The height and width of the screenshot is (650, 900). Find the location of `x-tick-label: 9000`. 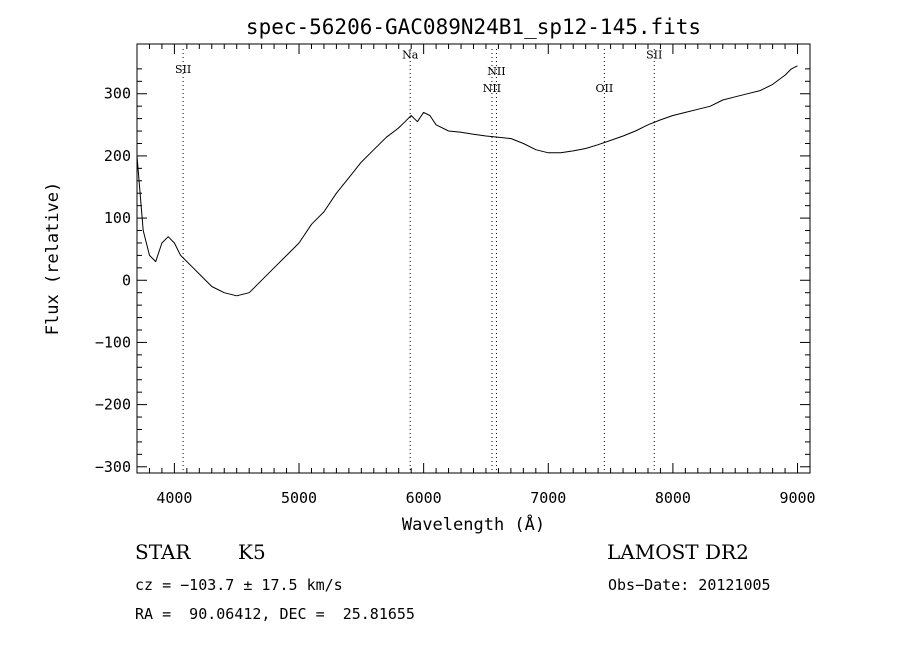

x-tick-label: 9000 is located at coordinates (797, 498).